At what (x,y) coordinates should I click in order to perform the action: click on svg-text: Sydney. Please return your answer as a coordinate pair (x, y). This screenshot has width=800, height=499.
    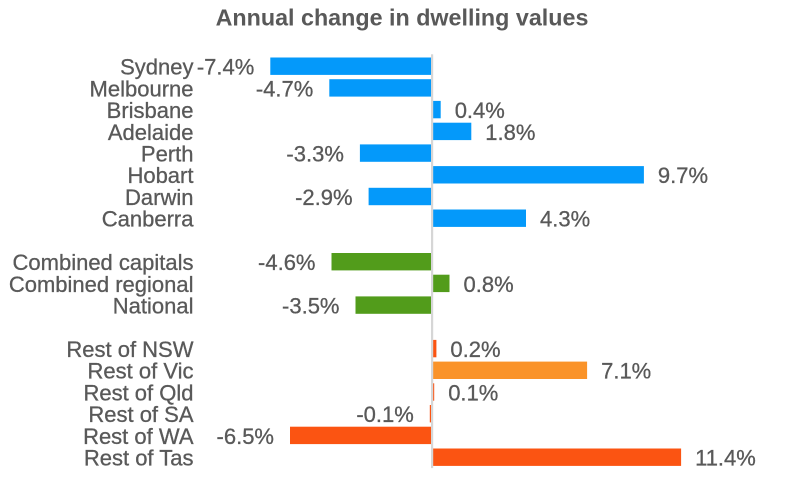
    Looking at the image, I should click on (156, 67).